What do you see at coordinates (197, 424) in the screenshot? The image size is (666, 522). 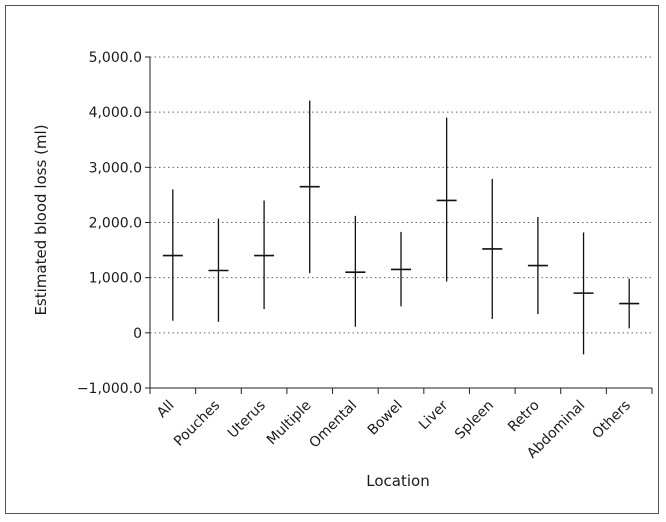 I see `x-tick-label: Pouches` at bounding box center [197, 424].